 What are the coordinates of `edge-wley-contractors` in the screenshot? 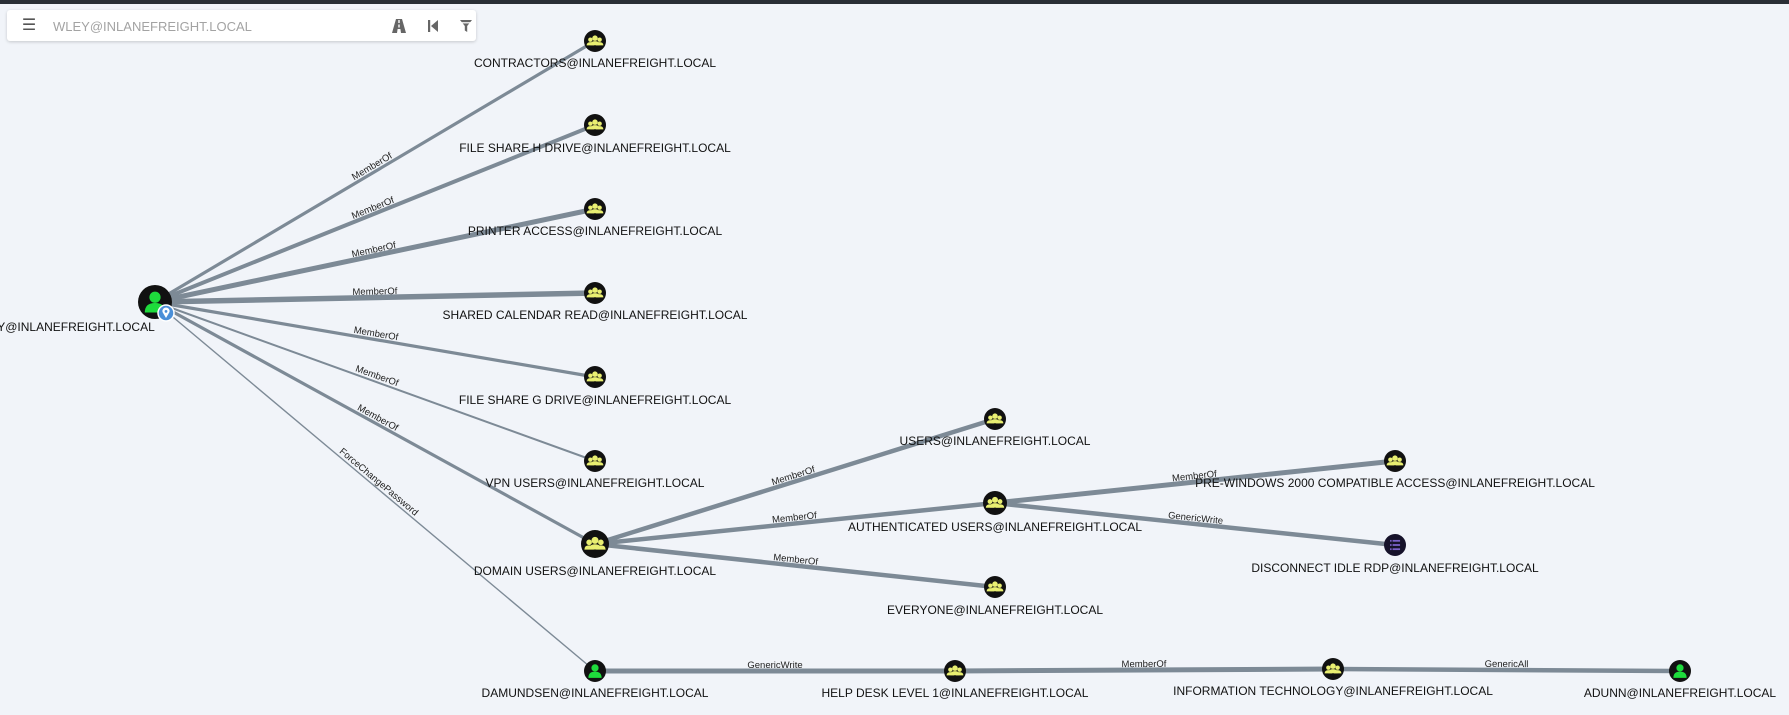 It's located at (375, 171).